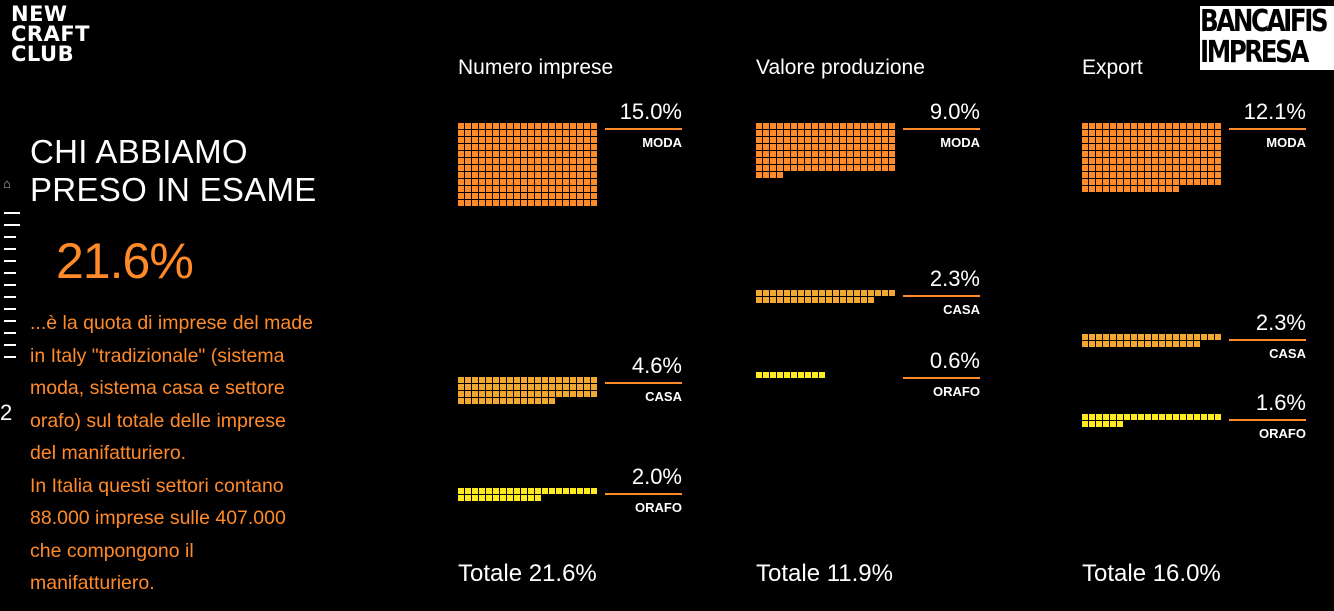  I want to click on logo-line: BANCAIFIS, so click(1264, 22).